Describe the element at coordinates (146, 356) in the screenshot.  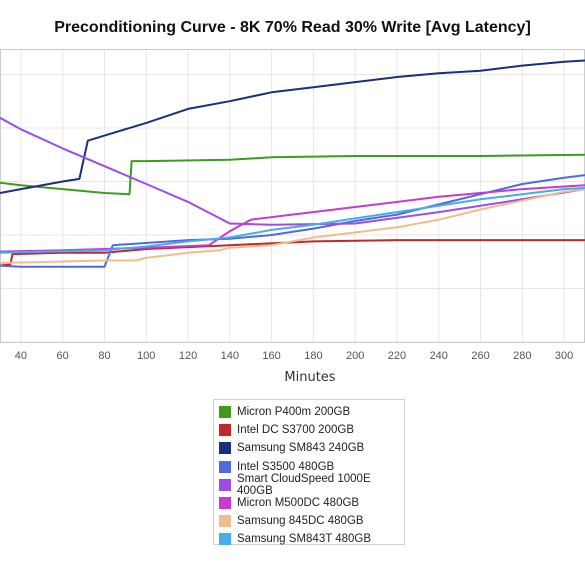
I see `x-tick-label: 100` at that location.